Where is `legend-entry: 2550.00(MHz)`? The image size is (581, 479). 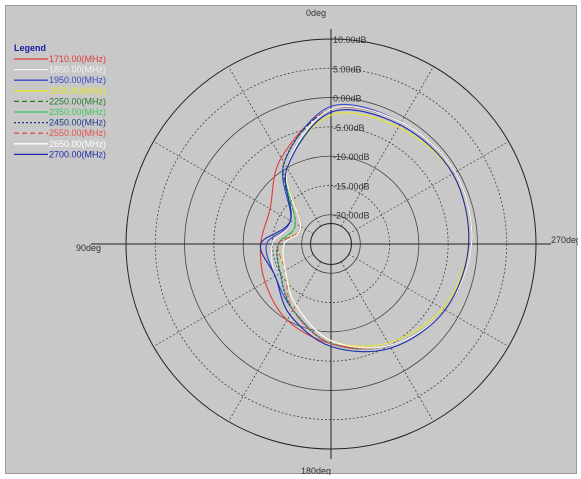
legend-entry: 2550.00(MHz) is located at coordinates (77, 133).